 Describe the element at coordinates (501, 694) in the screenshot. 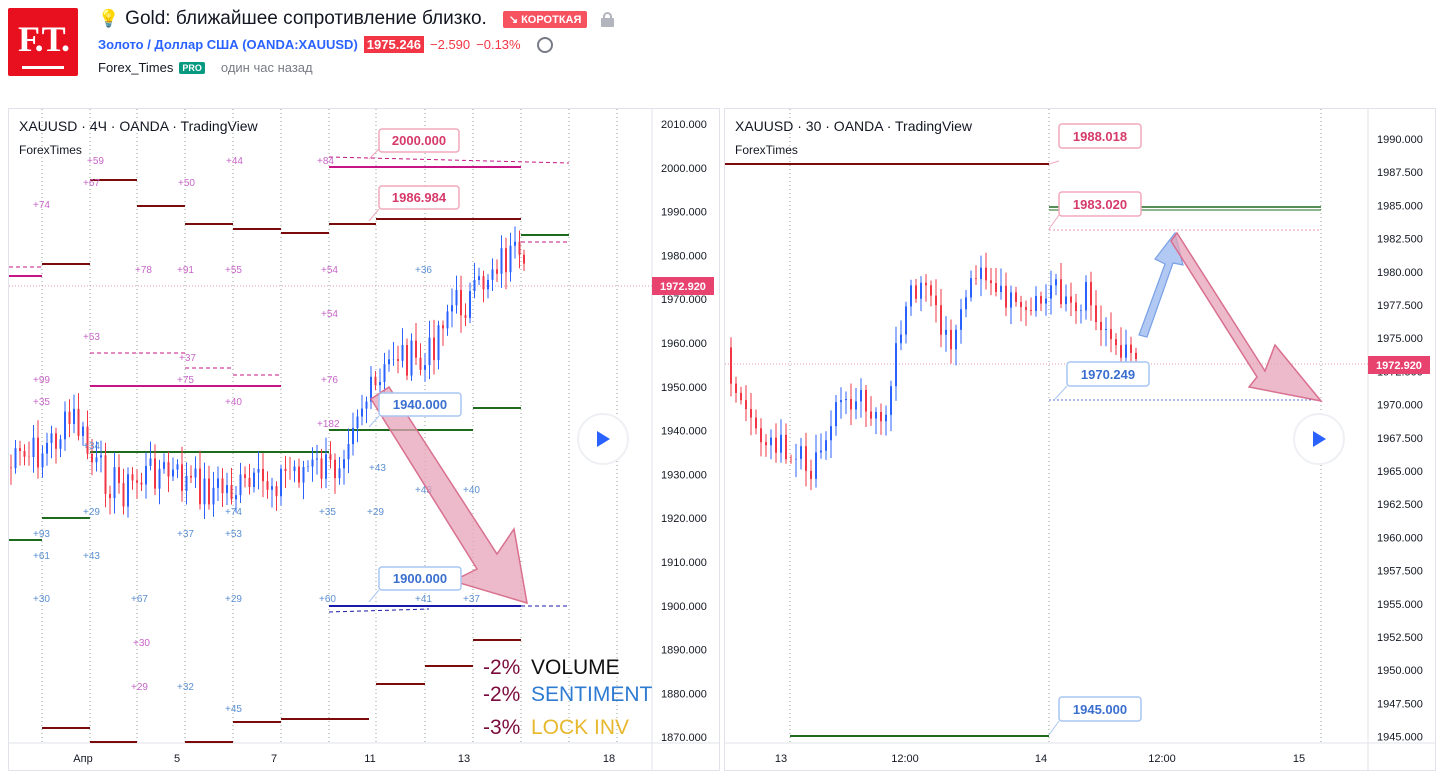

I see `sentiment-pct: -2%` at that location.